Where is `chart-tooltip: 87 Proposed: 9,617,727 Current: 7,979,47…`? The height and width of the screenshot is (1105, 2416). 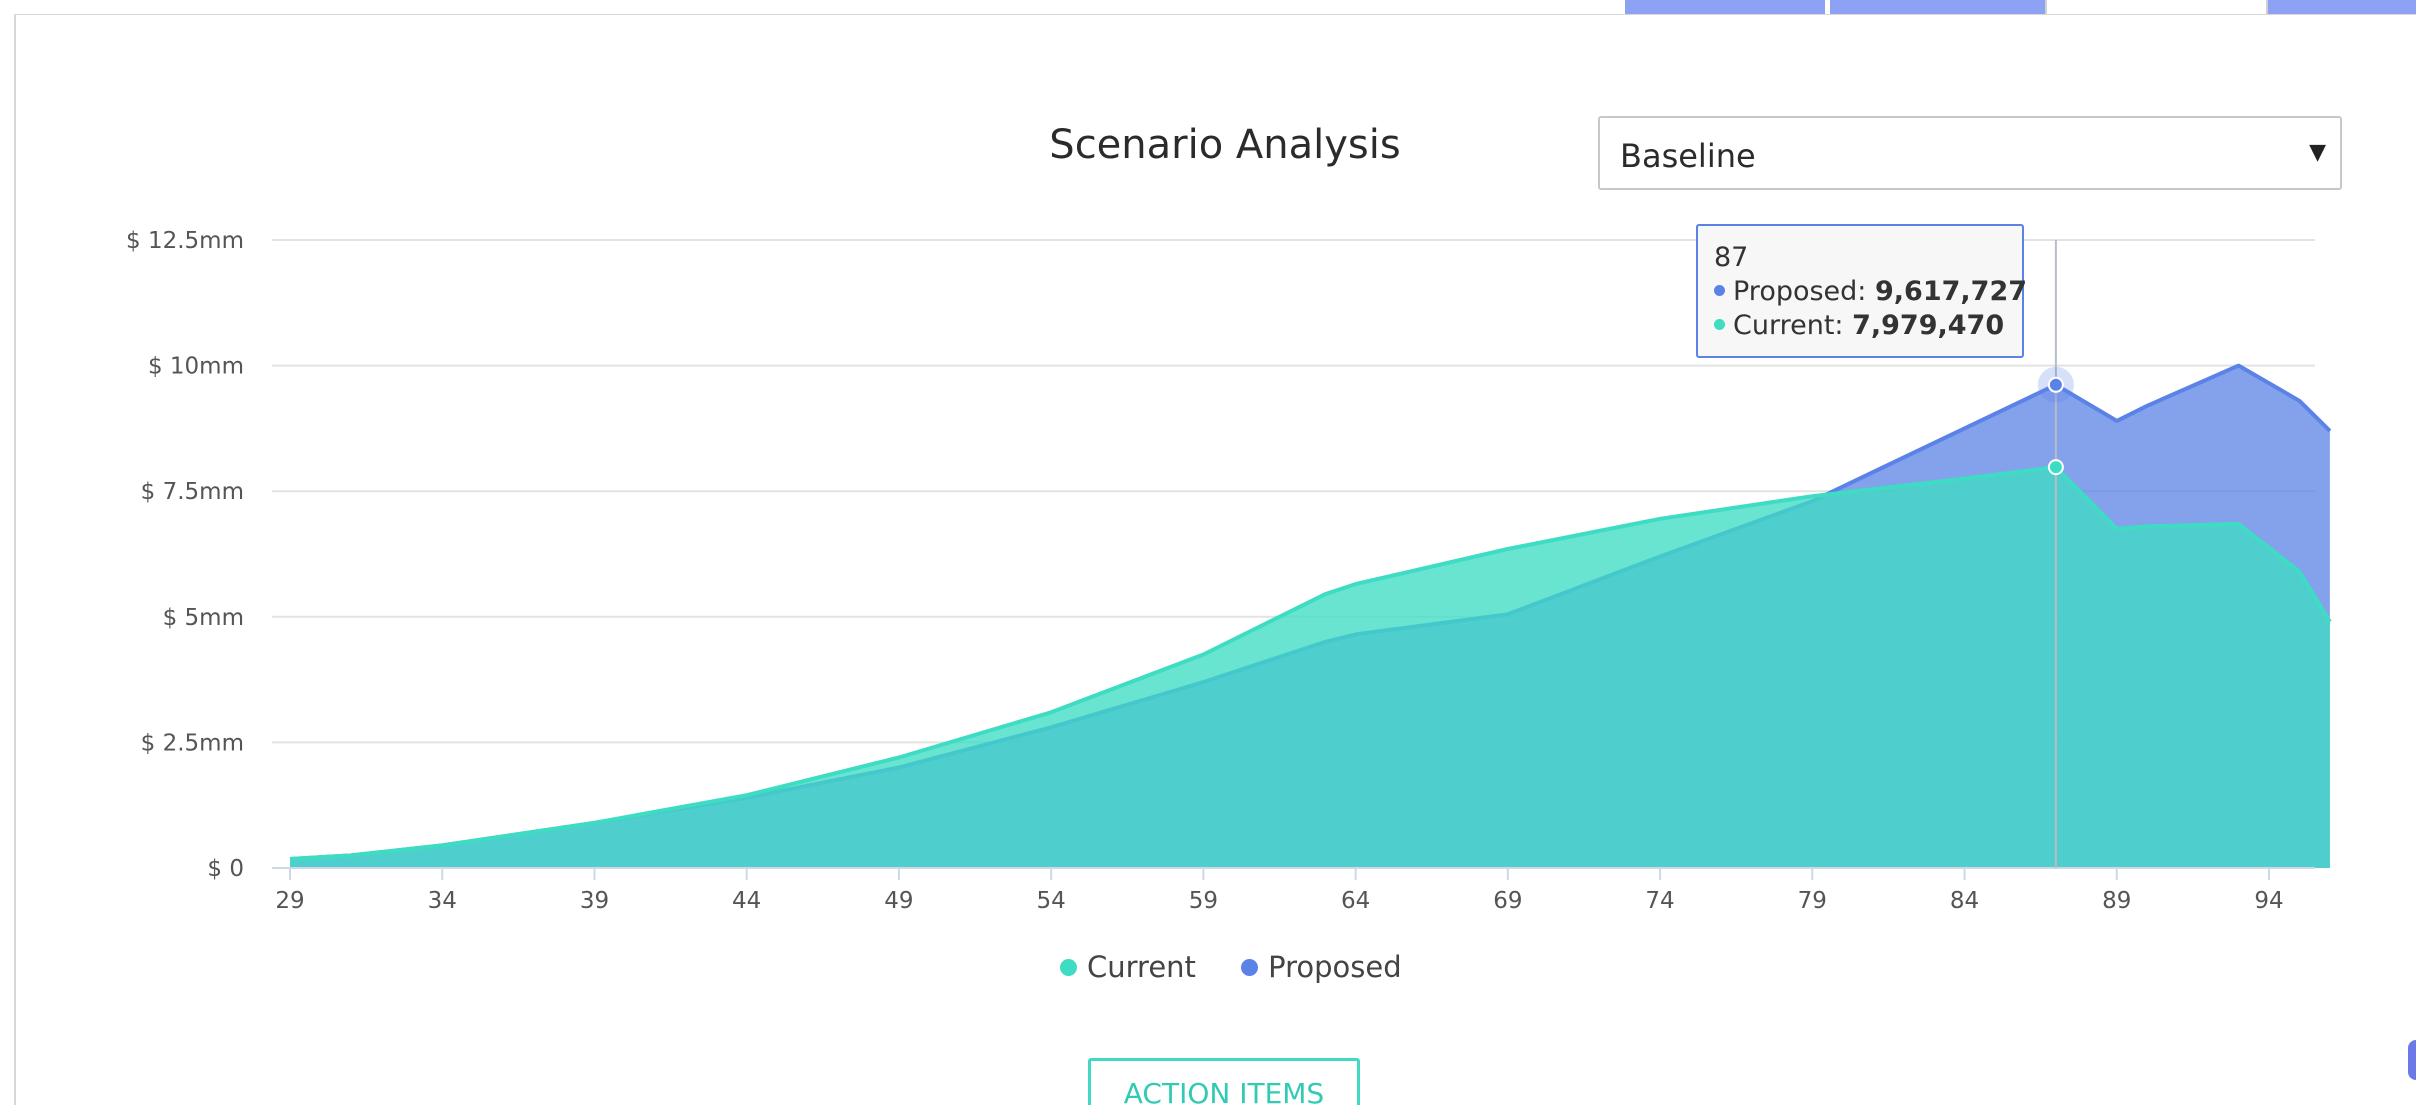
chart-tooltip: 87 Proposed: 9,617,727 Current: 7,979,47… is located at coordinates (1861, 291).